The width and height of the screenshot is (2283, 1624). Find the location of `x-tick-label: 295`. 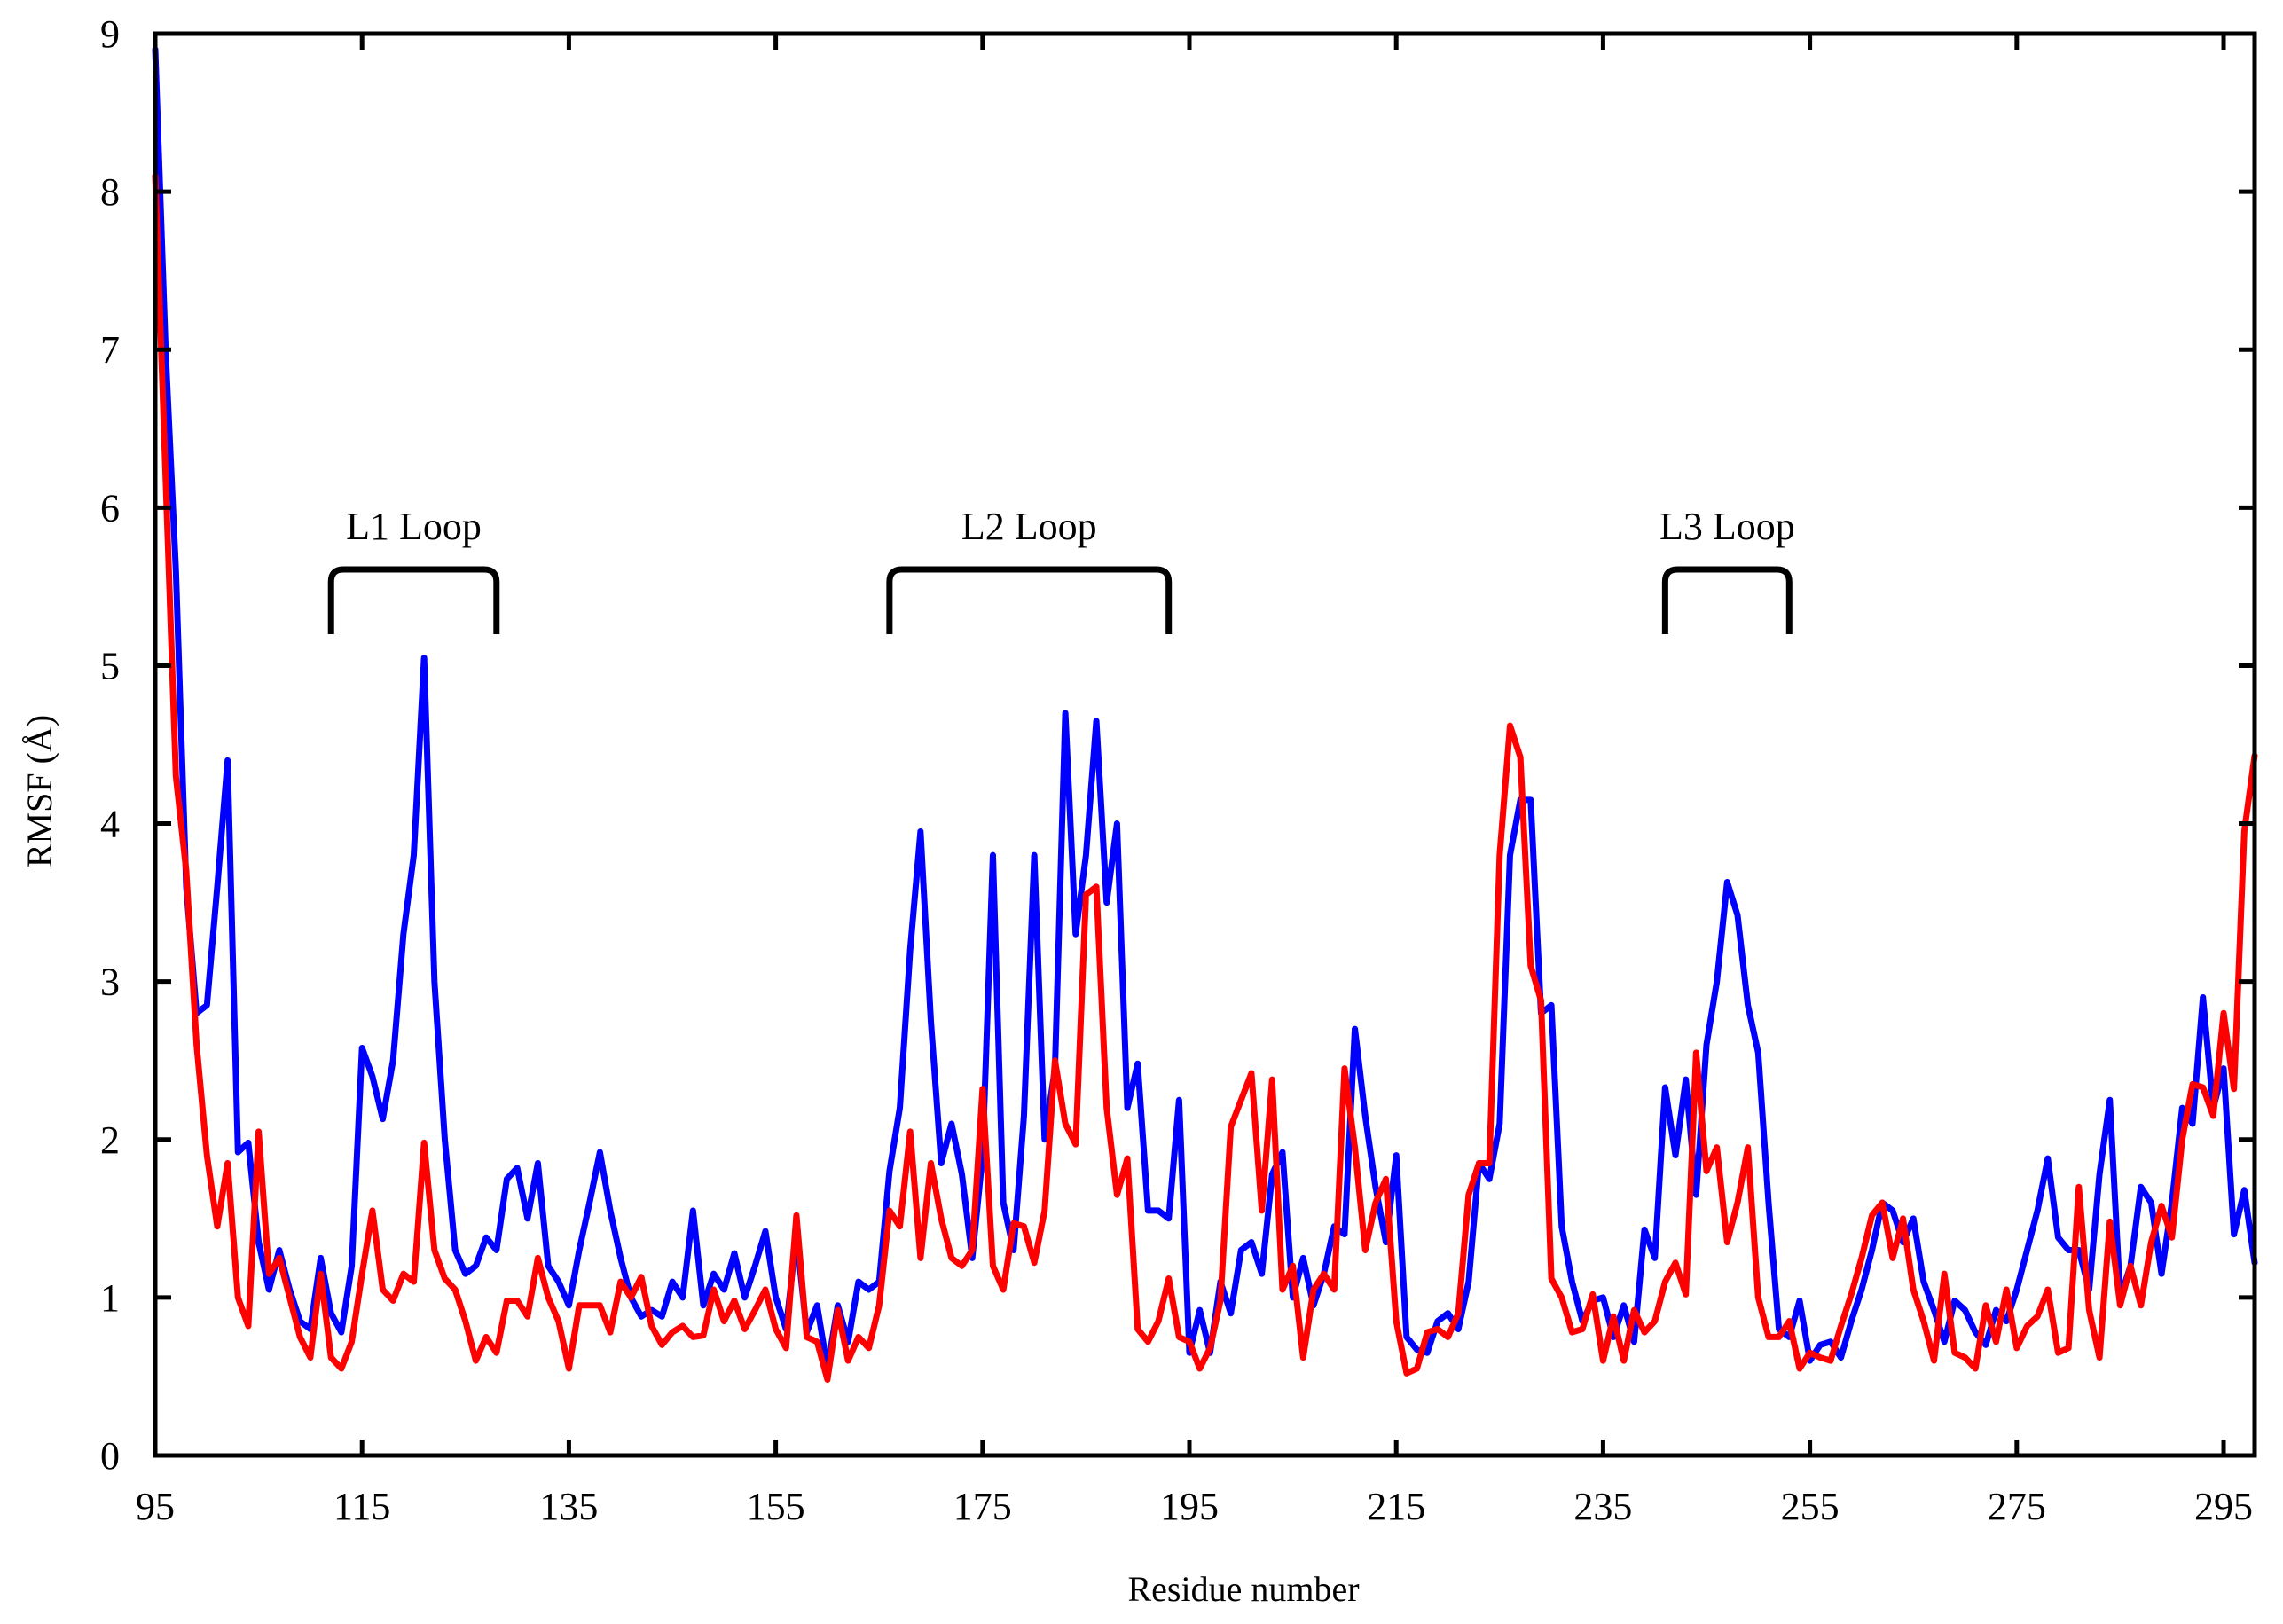

x-tick-label: 295 is located at coordinates (2224, 1506).